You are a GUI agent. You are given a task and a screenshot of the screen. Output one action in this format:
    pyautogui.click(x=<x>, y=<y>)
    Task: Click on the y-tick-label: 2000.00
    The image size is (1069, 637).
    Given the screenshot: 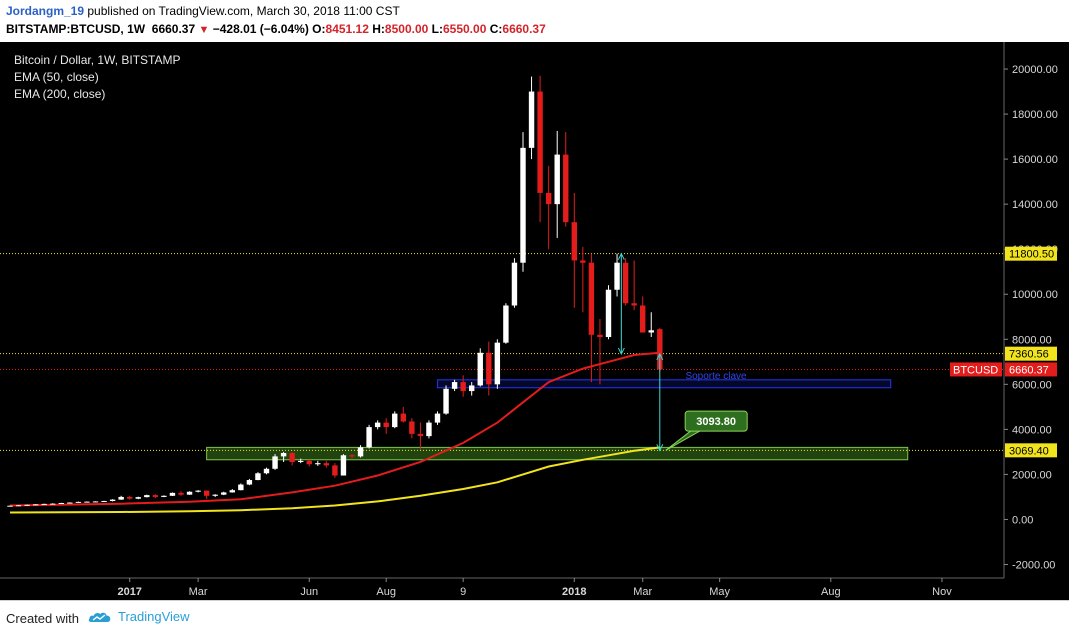 What is the action you would take?
    pyautogui.click(x=1032, y=475)
    